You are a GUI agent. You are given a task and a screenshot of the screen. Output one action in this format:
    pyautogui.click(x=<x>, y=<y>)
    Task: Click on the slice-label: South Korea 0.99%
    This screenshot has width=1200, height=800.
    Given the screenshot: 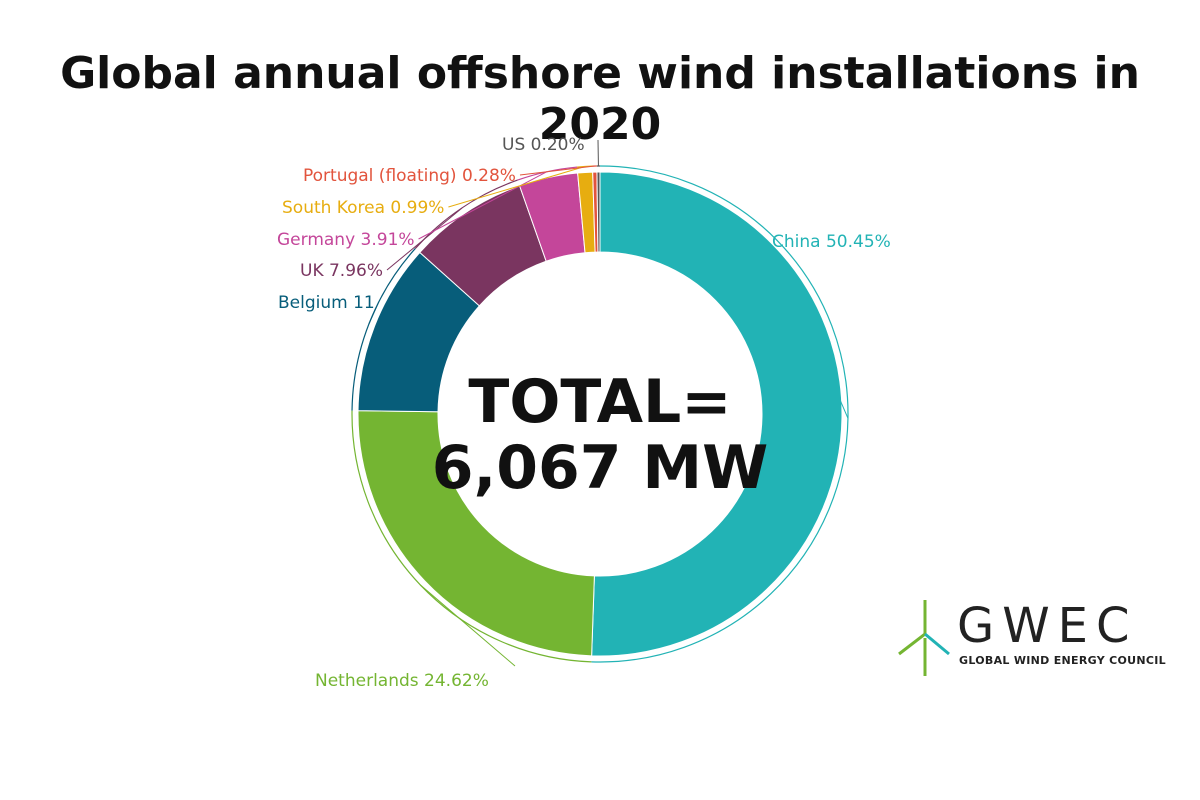 What is the action you would take?
    pyautogui.click(x=363, y=208)
    